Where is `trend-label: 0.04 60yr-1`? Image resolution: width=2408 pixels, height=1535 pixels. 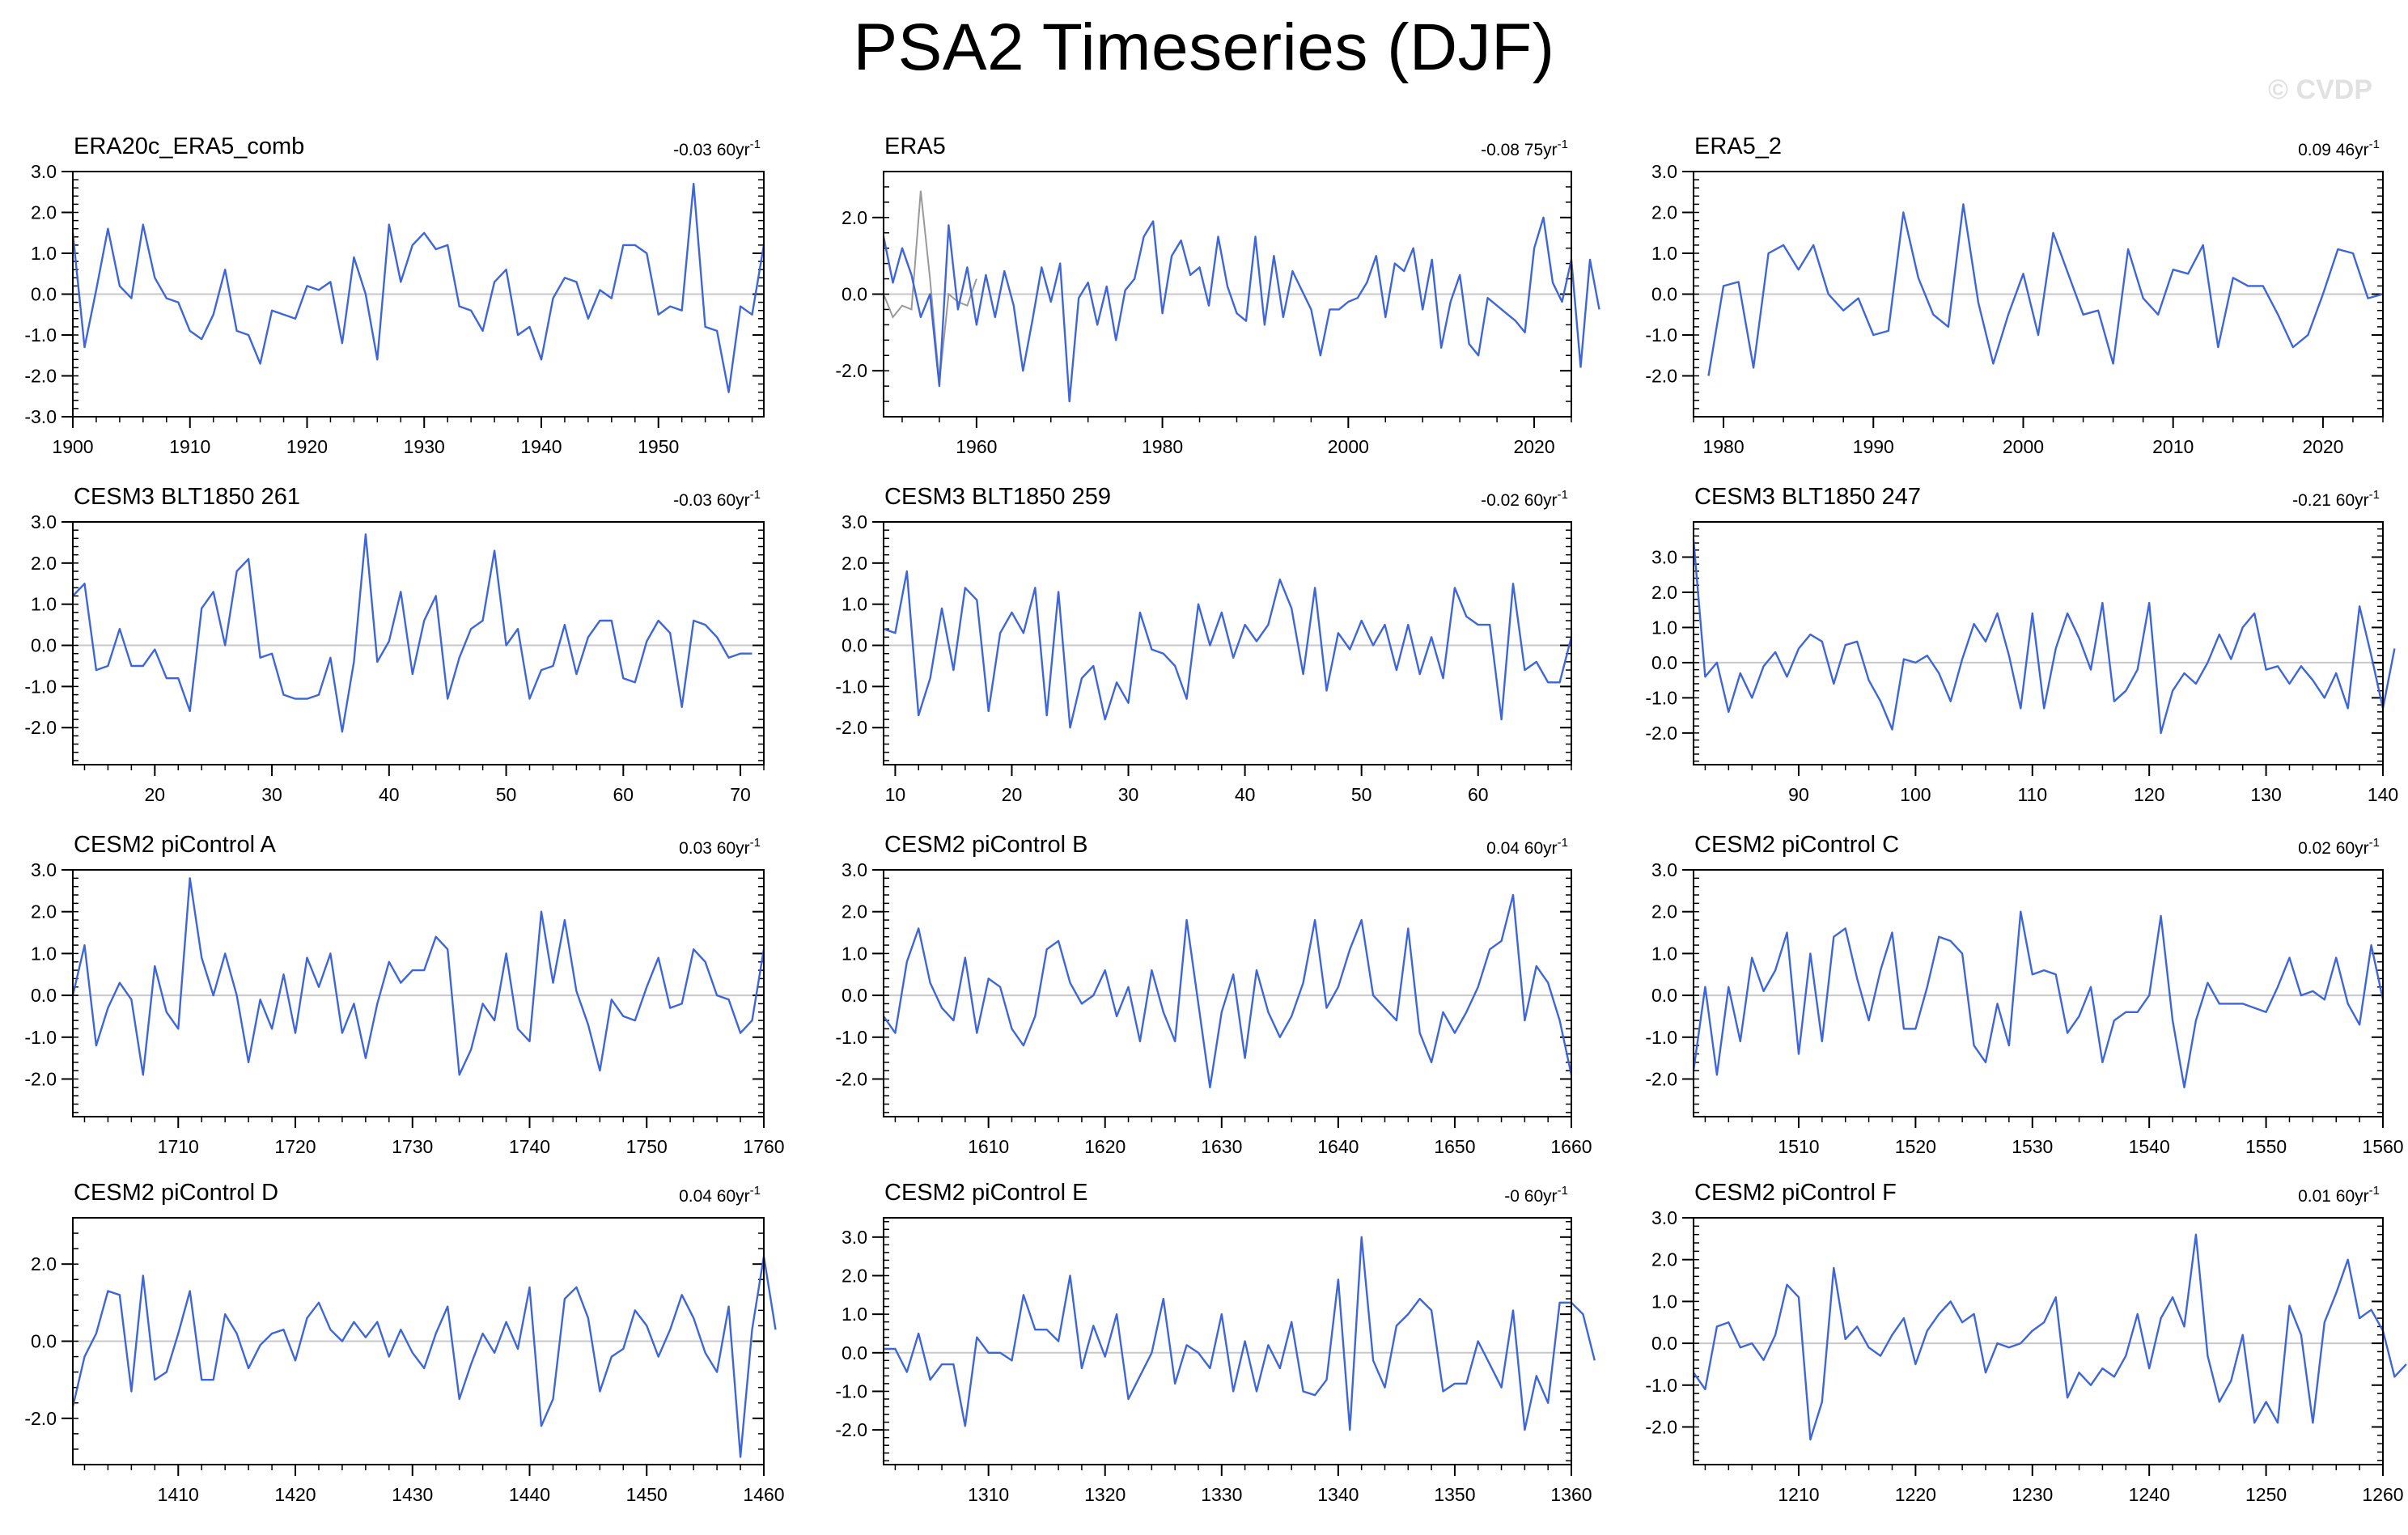 trend-label: 0.04 60yr-1 is located at coordinates (720, 1195).